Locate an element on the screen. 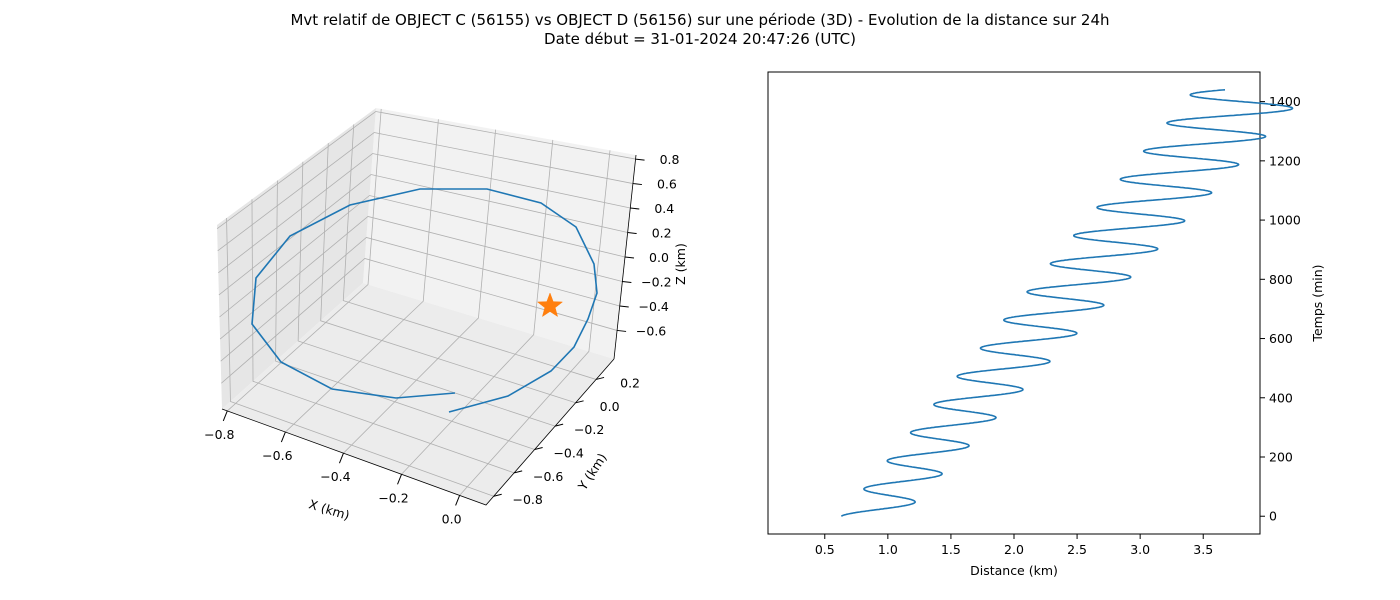 Image resolution: width=1400 pixels, height=600 pixels. tick-label-z: 0.4 is located at coordinates (664, 208).